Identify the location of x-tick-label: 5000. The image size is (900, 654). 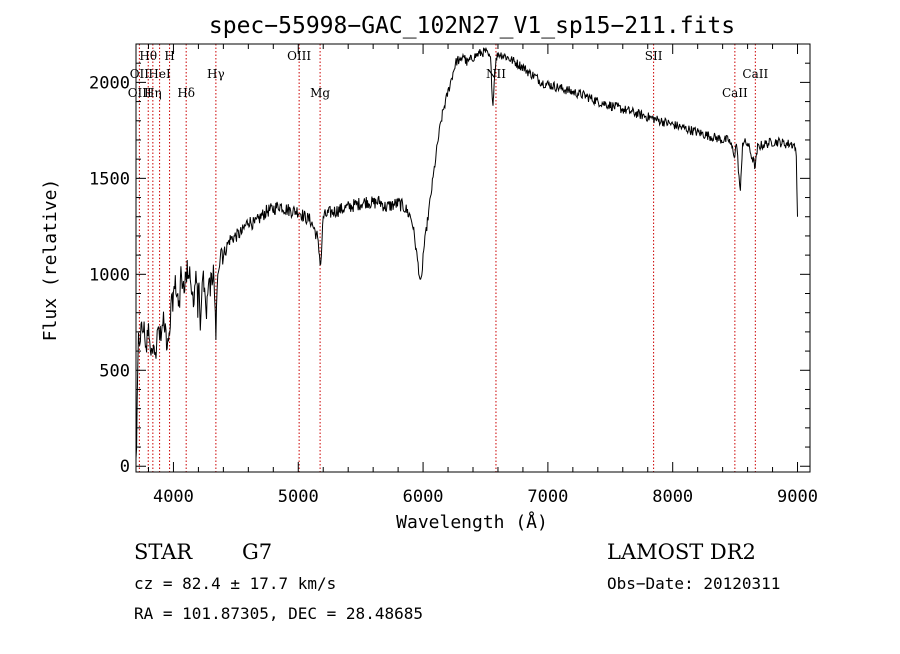
(298, 497).